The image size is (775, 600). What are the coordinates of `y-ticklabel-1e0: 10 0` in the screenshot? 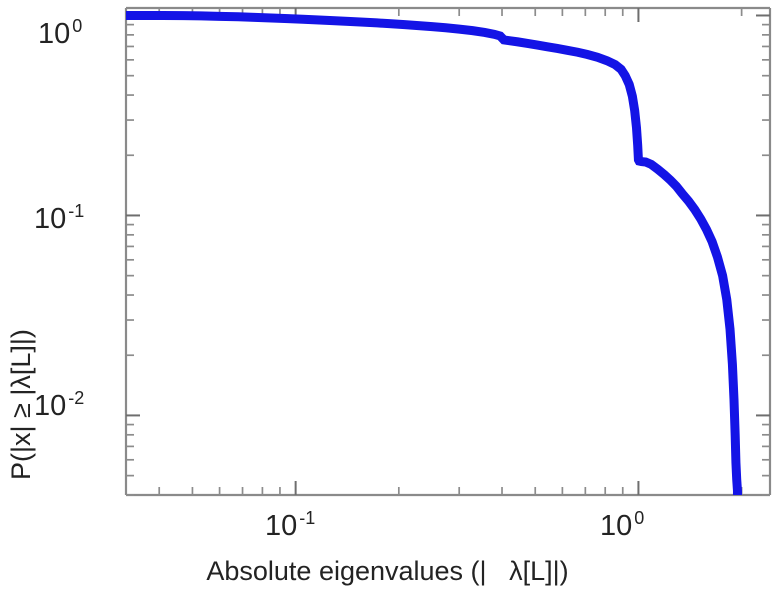 It's located at (60, 33).